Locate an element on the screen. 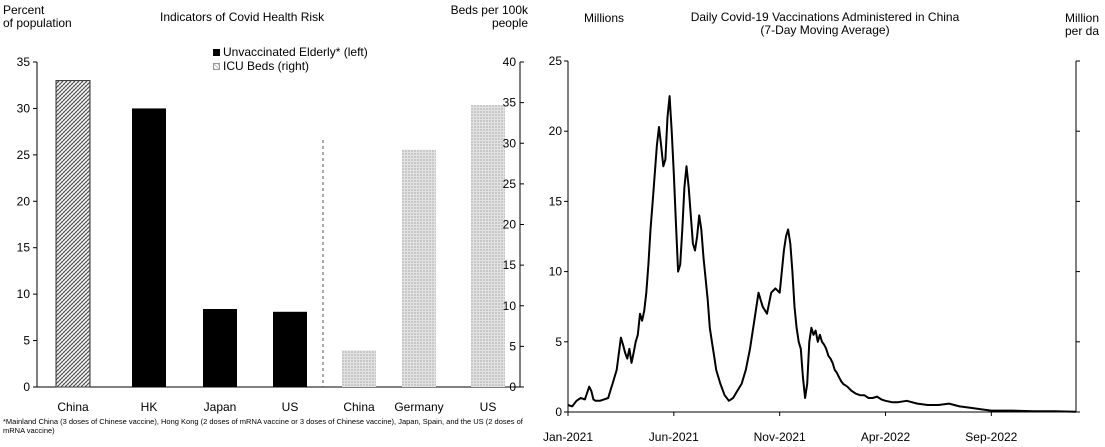 The image size is (1105, 447). bar-icu-germany is located at coordinates (419, 268).